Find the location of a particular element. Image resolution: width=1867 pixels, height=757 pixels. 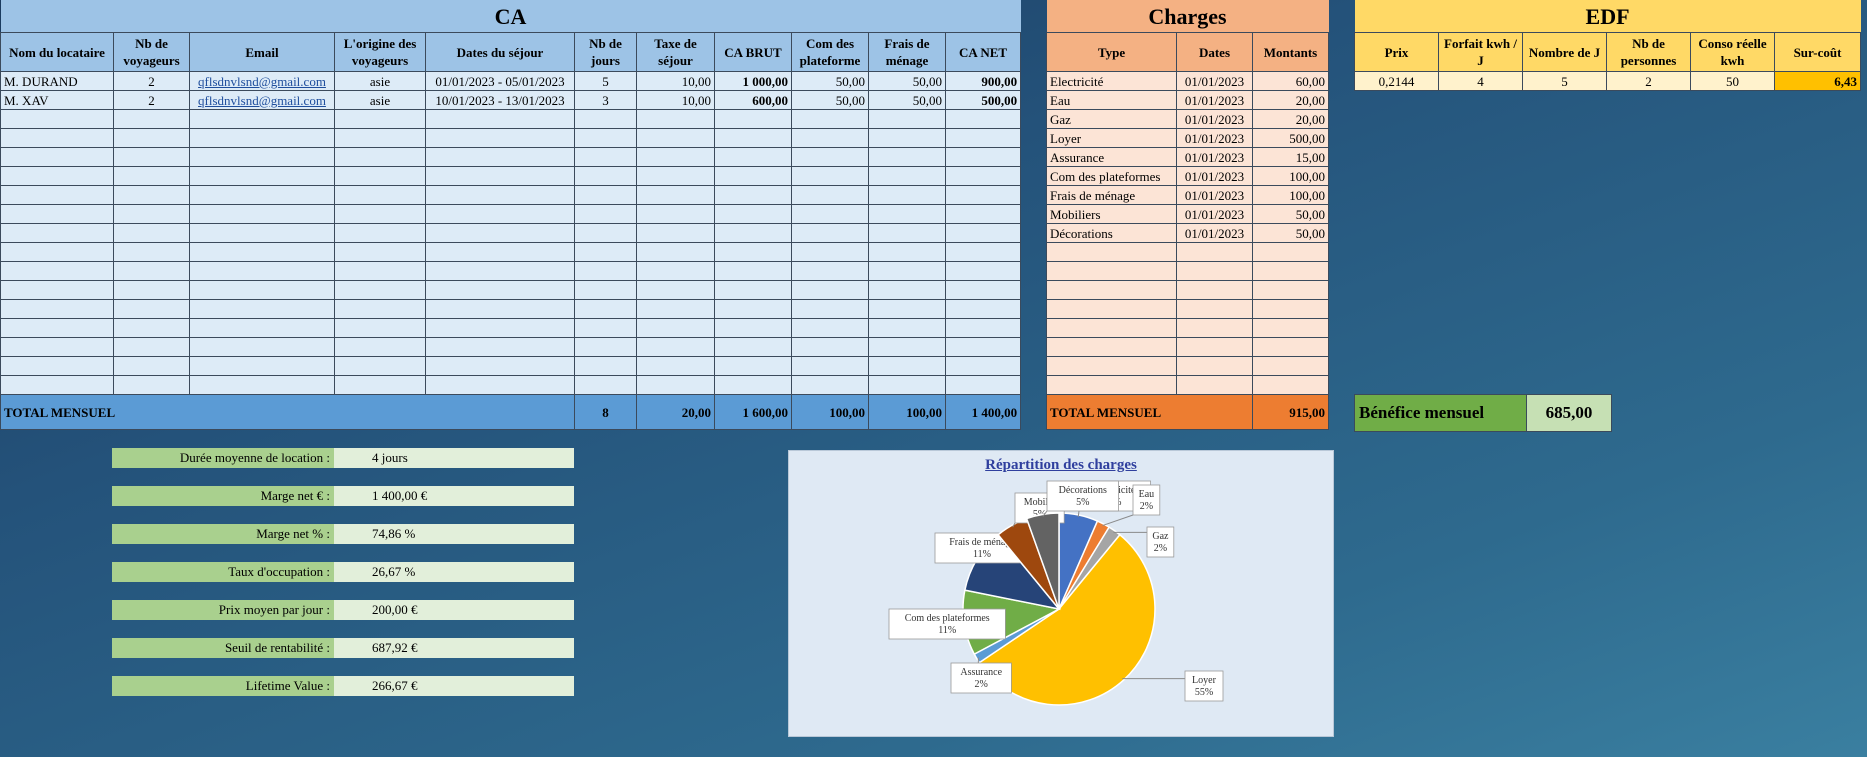

header-email: Email is located at coordinates (262, 52).